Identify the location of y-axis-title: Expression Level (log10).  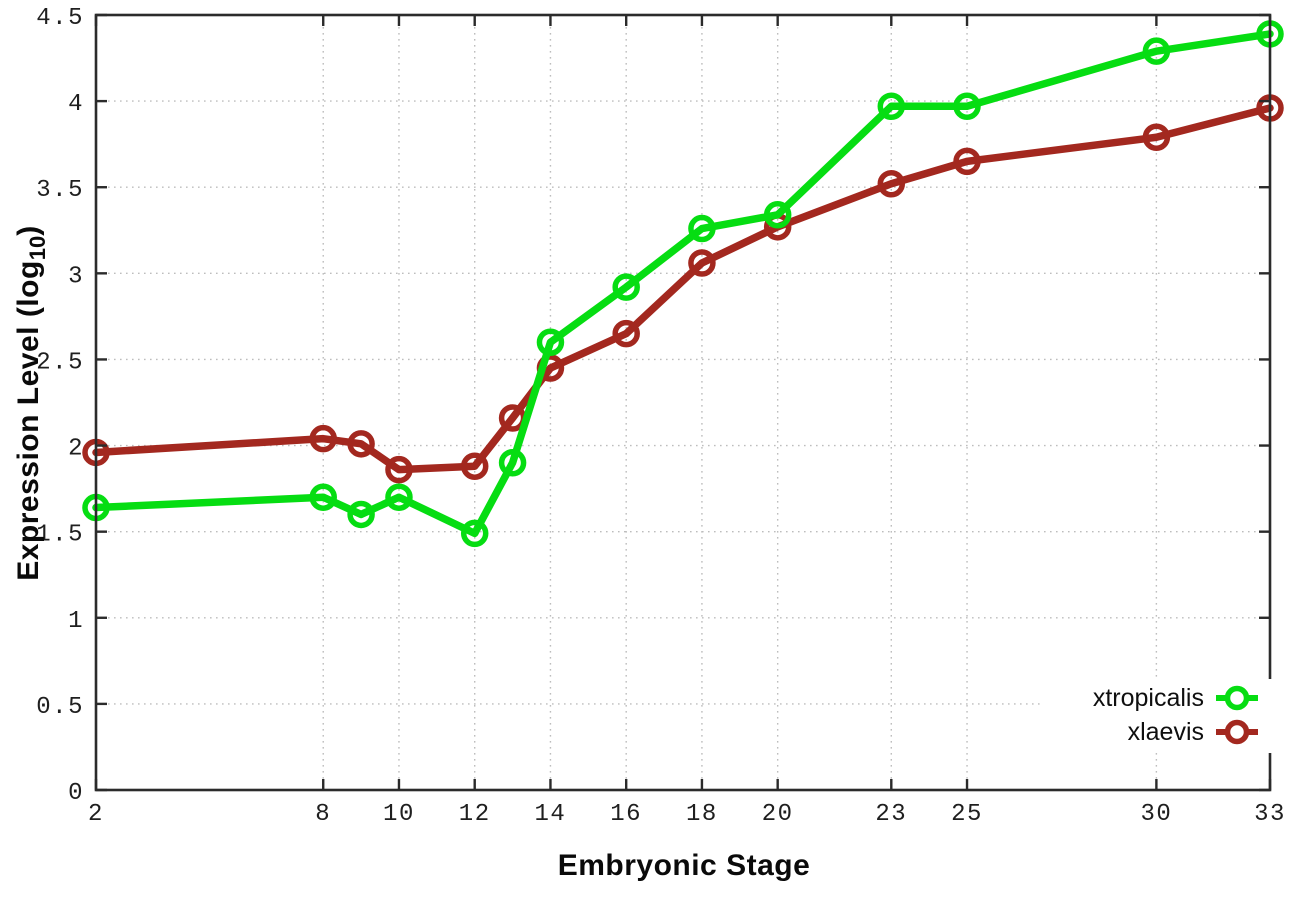
(32, 403).